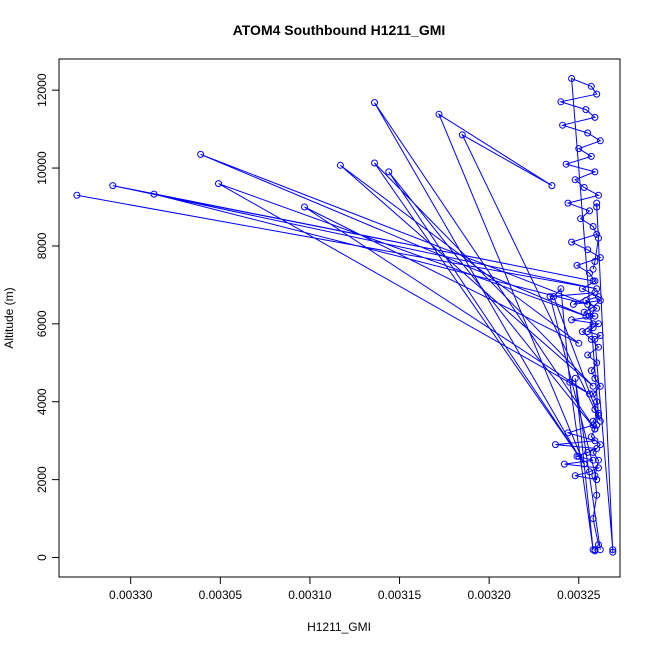 Image resolution: width=650 pixels, height=650 pixels. Describe the element at coordinates (310, 595) in the screenshot. I see `x-tick-label: 0.00310` at that location.